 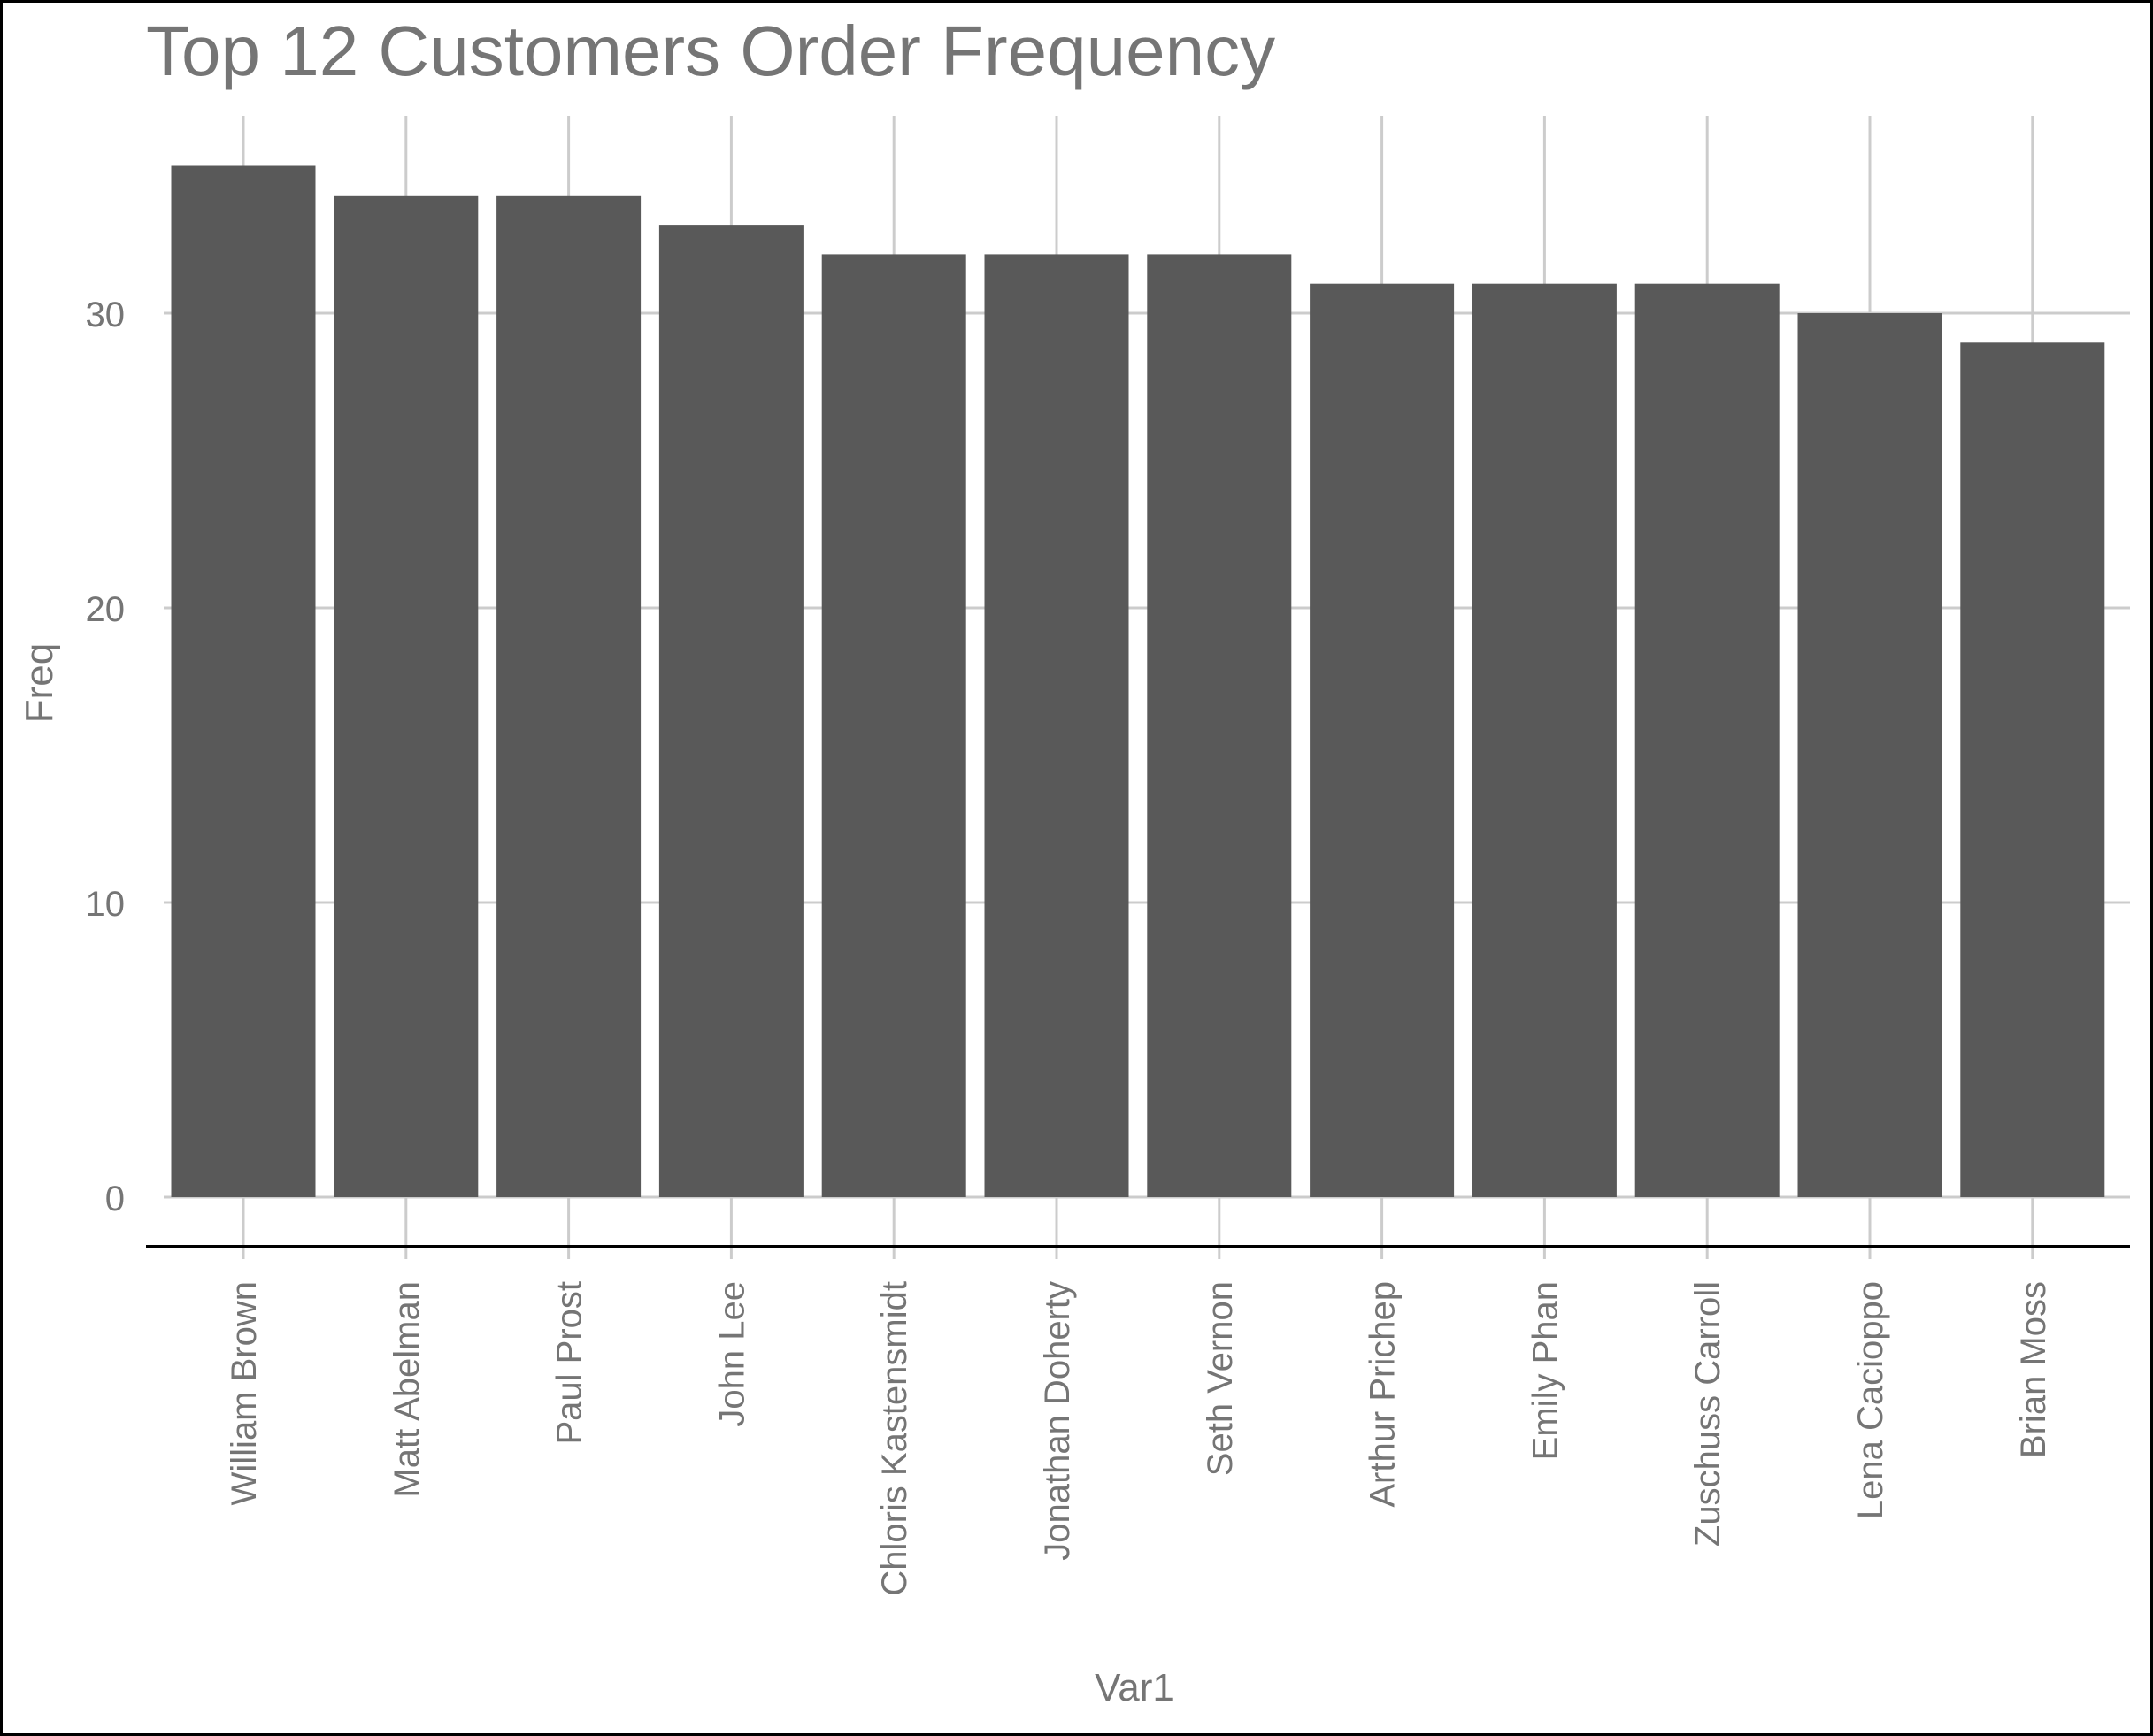 I want to click on x-tick-label: Brian Moss, so click(x=2033, y=1370).